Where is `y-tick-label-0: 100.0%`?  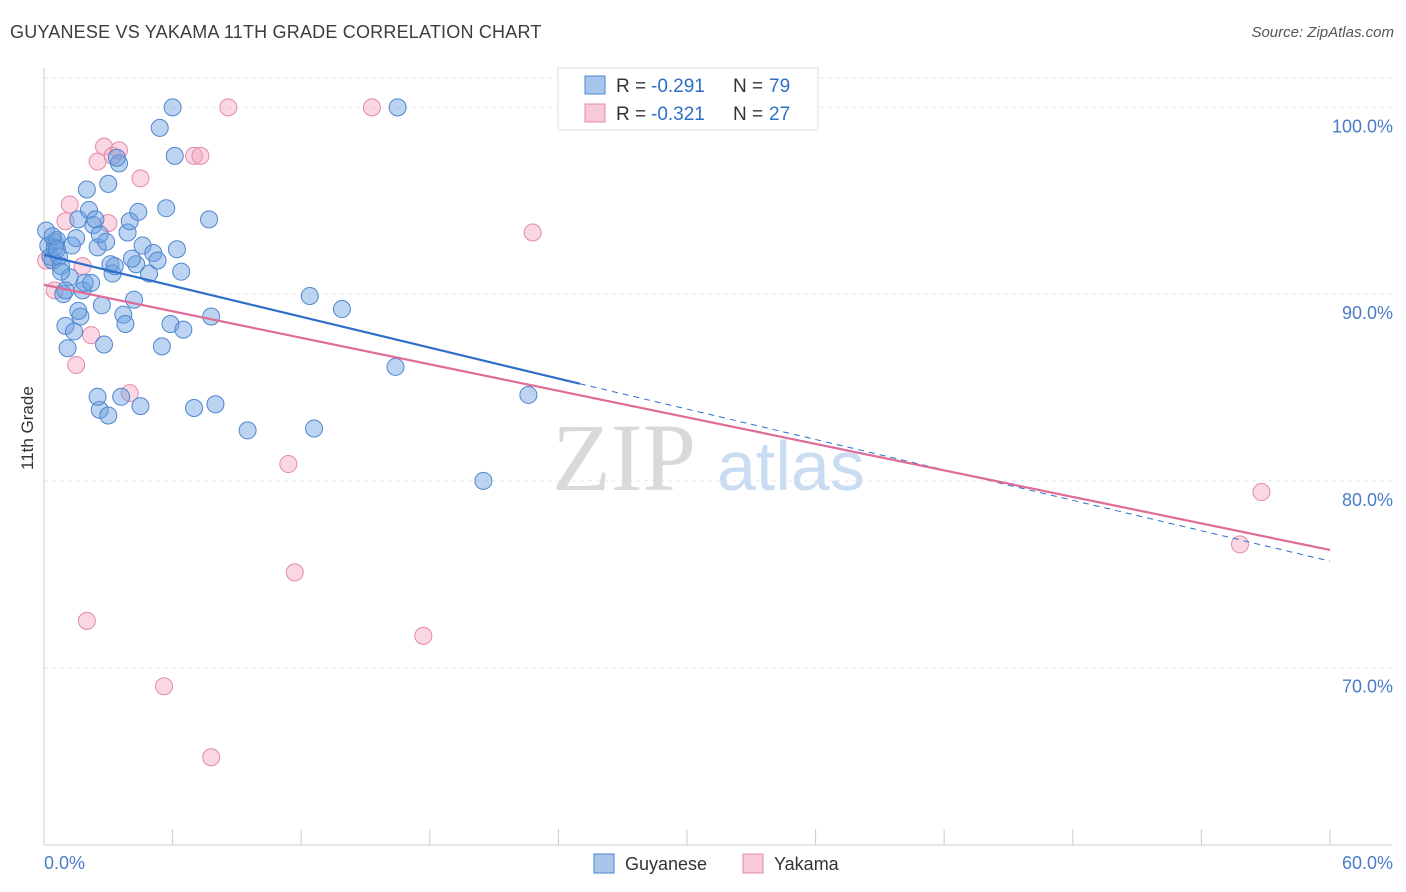
y-tick-label-0: 100.0% is located at coordinates (1362, 126).